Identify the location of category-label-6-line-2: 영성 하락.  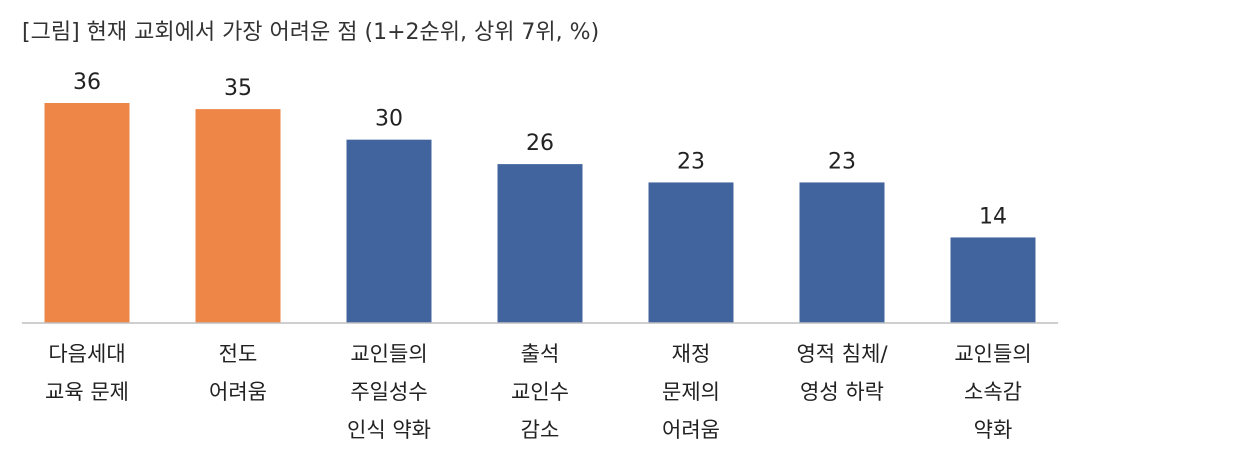
(842, 392).